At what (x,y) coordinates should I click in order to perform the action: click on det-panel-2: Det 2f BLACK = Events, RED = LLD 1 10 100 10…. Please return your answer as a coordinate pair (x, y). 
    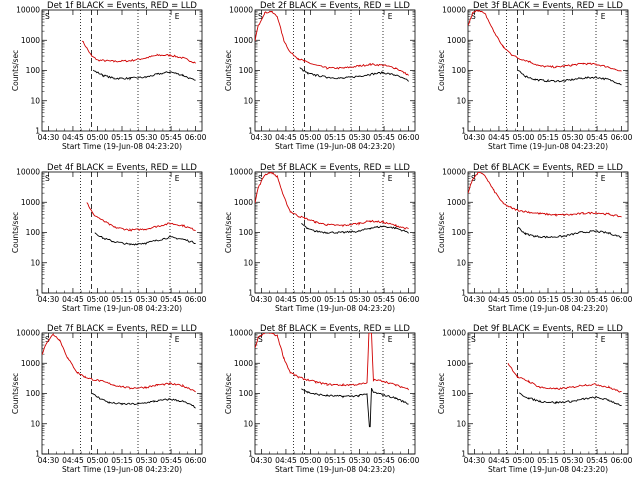
    Looking at the image, I should click on (322, 76).